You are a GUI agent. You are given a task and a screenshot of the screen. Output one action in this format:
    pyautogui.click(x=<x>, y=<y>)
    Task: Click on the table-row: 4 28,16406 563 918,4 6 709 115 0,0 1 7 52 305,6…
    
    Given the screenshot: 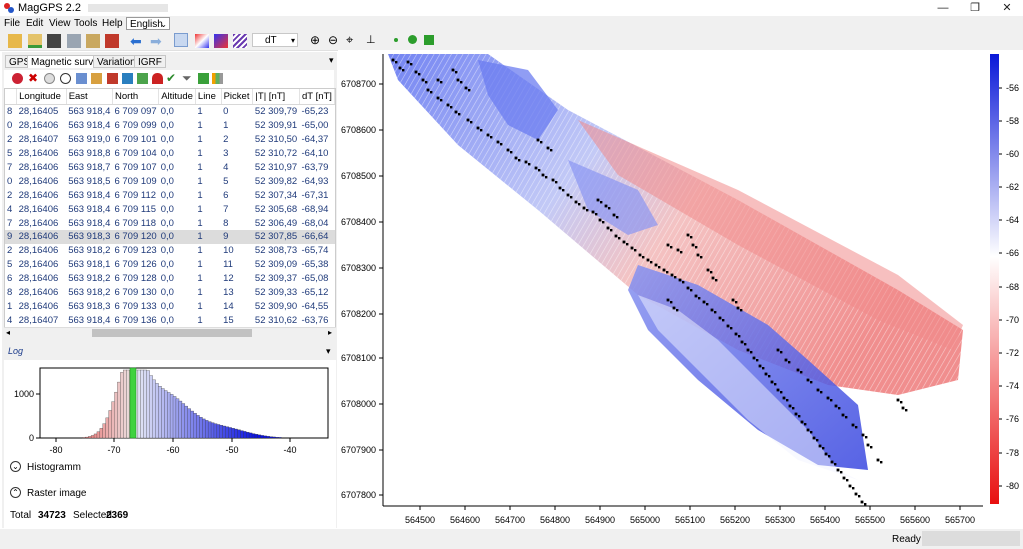 What is the action you would take?
    pyautogui.click(x=170, y=209)
    